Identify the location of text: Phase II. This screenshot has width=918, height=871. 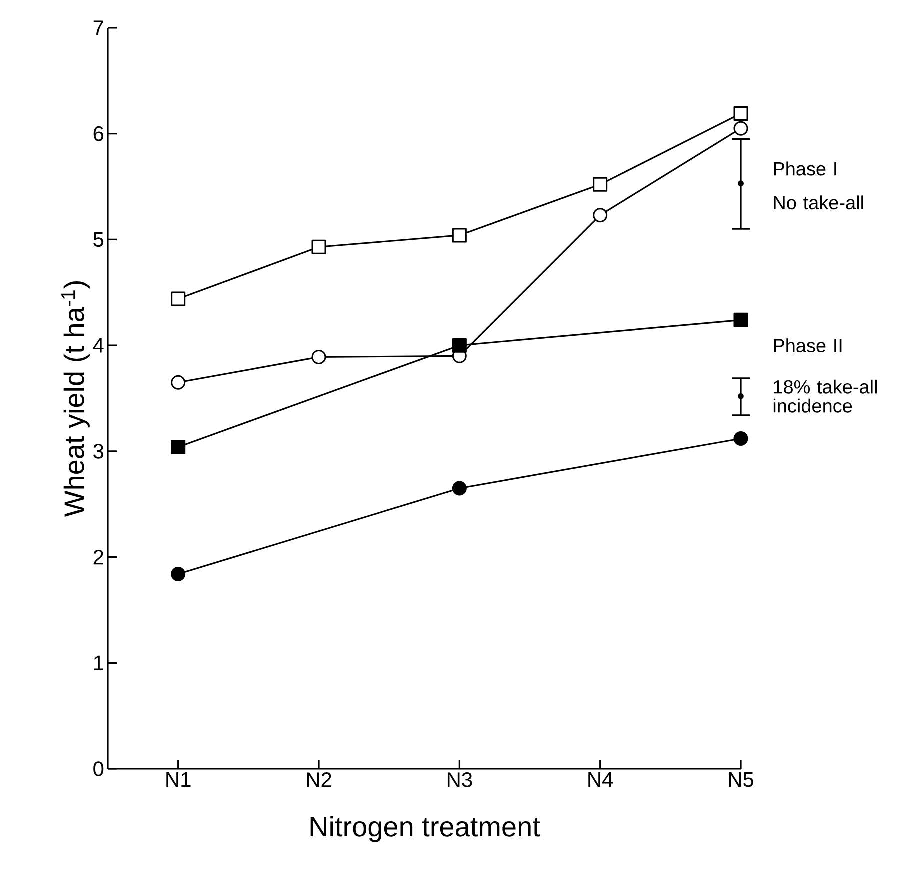
(808, 345).